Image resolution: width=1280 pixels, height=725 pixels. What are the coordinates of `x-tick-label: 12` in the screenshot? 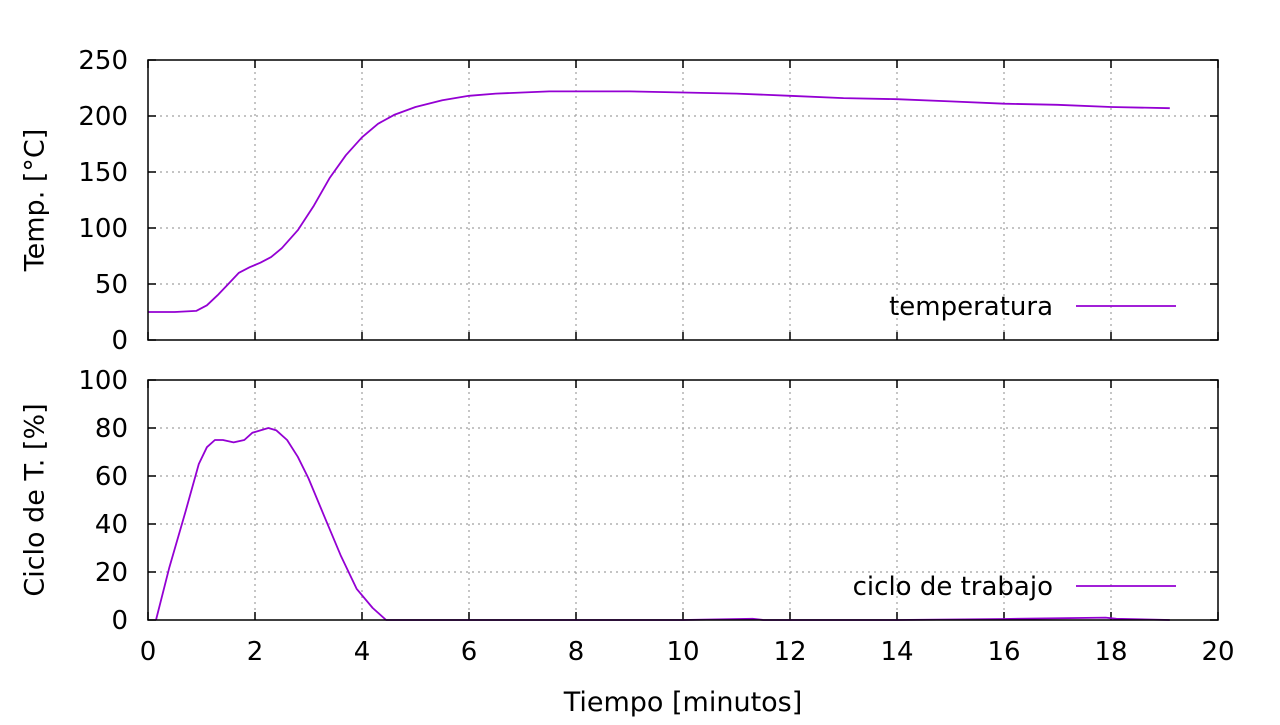 It's located at (789, 652).